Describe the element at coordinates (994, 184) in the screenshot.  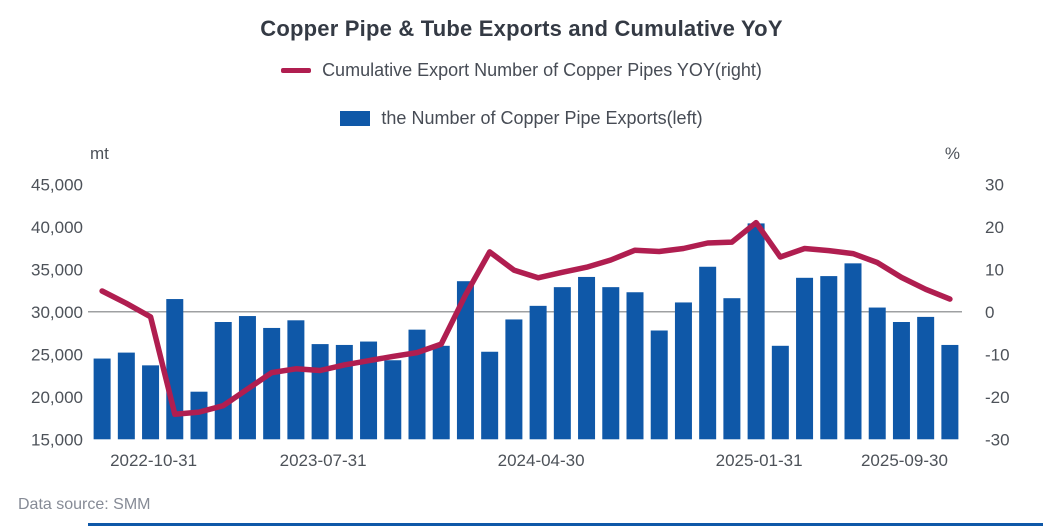
I see `right-axis-tick: 30` at that location.